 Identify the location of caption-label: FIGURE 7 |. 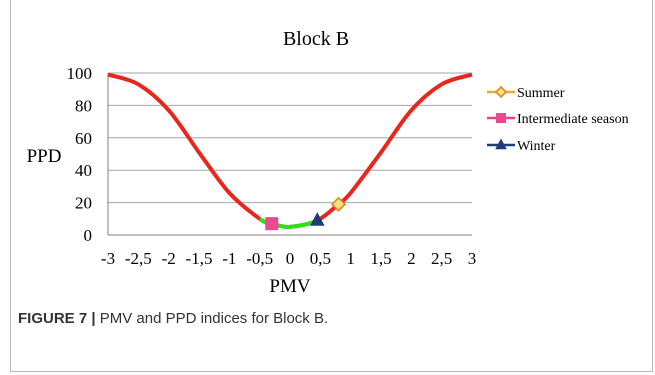
(57, 318).